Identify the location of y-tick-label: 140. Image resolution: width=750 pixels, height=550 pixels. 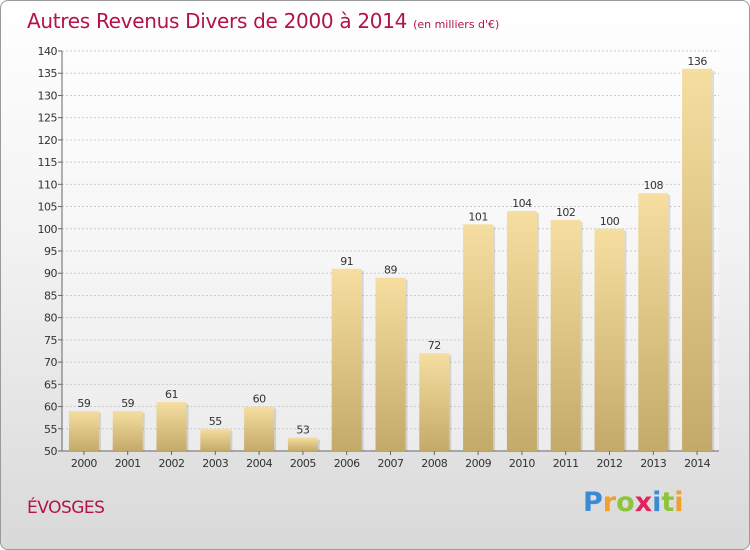
(48, 51).